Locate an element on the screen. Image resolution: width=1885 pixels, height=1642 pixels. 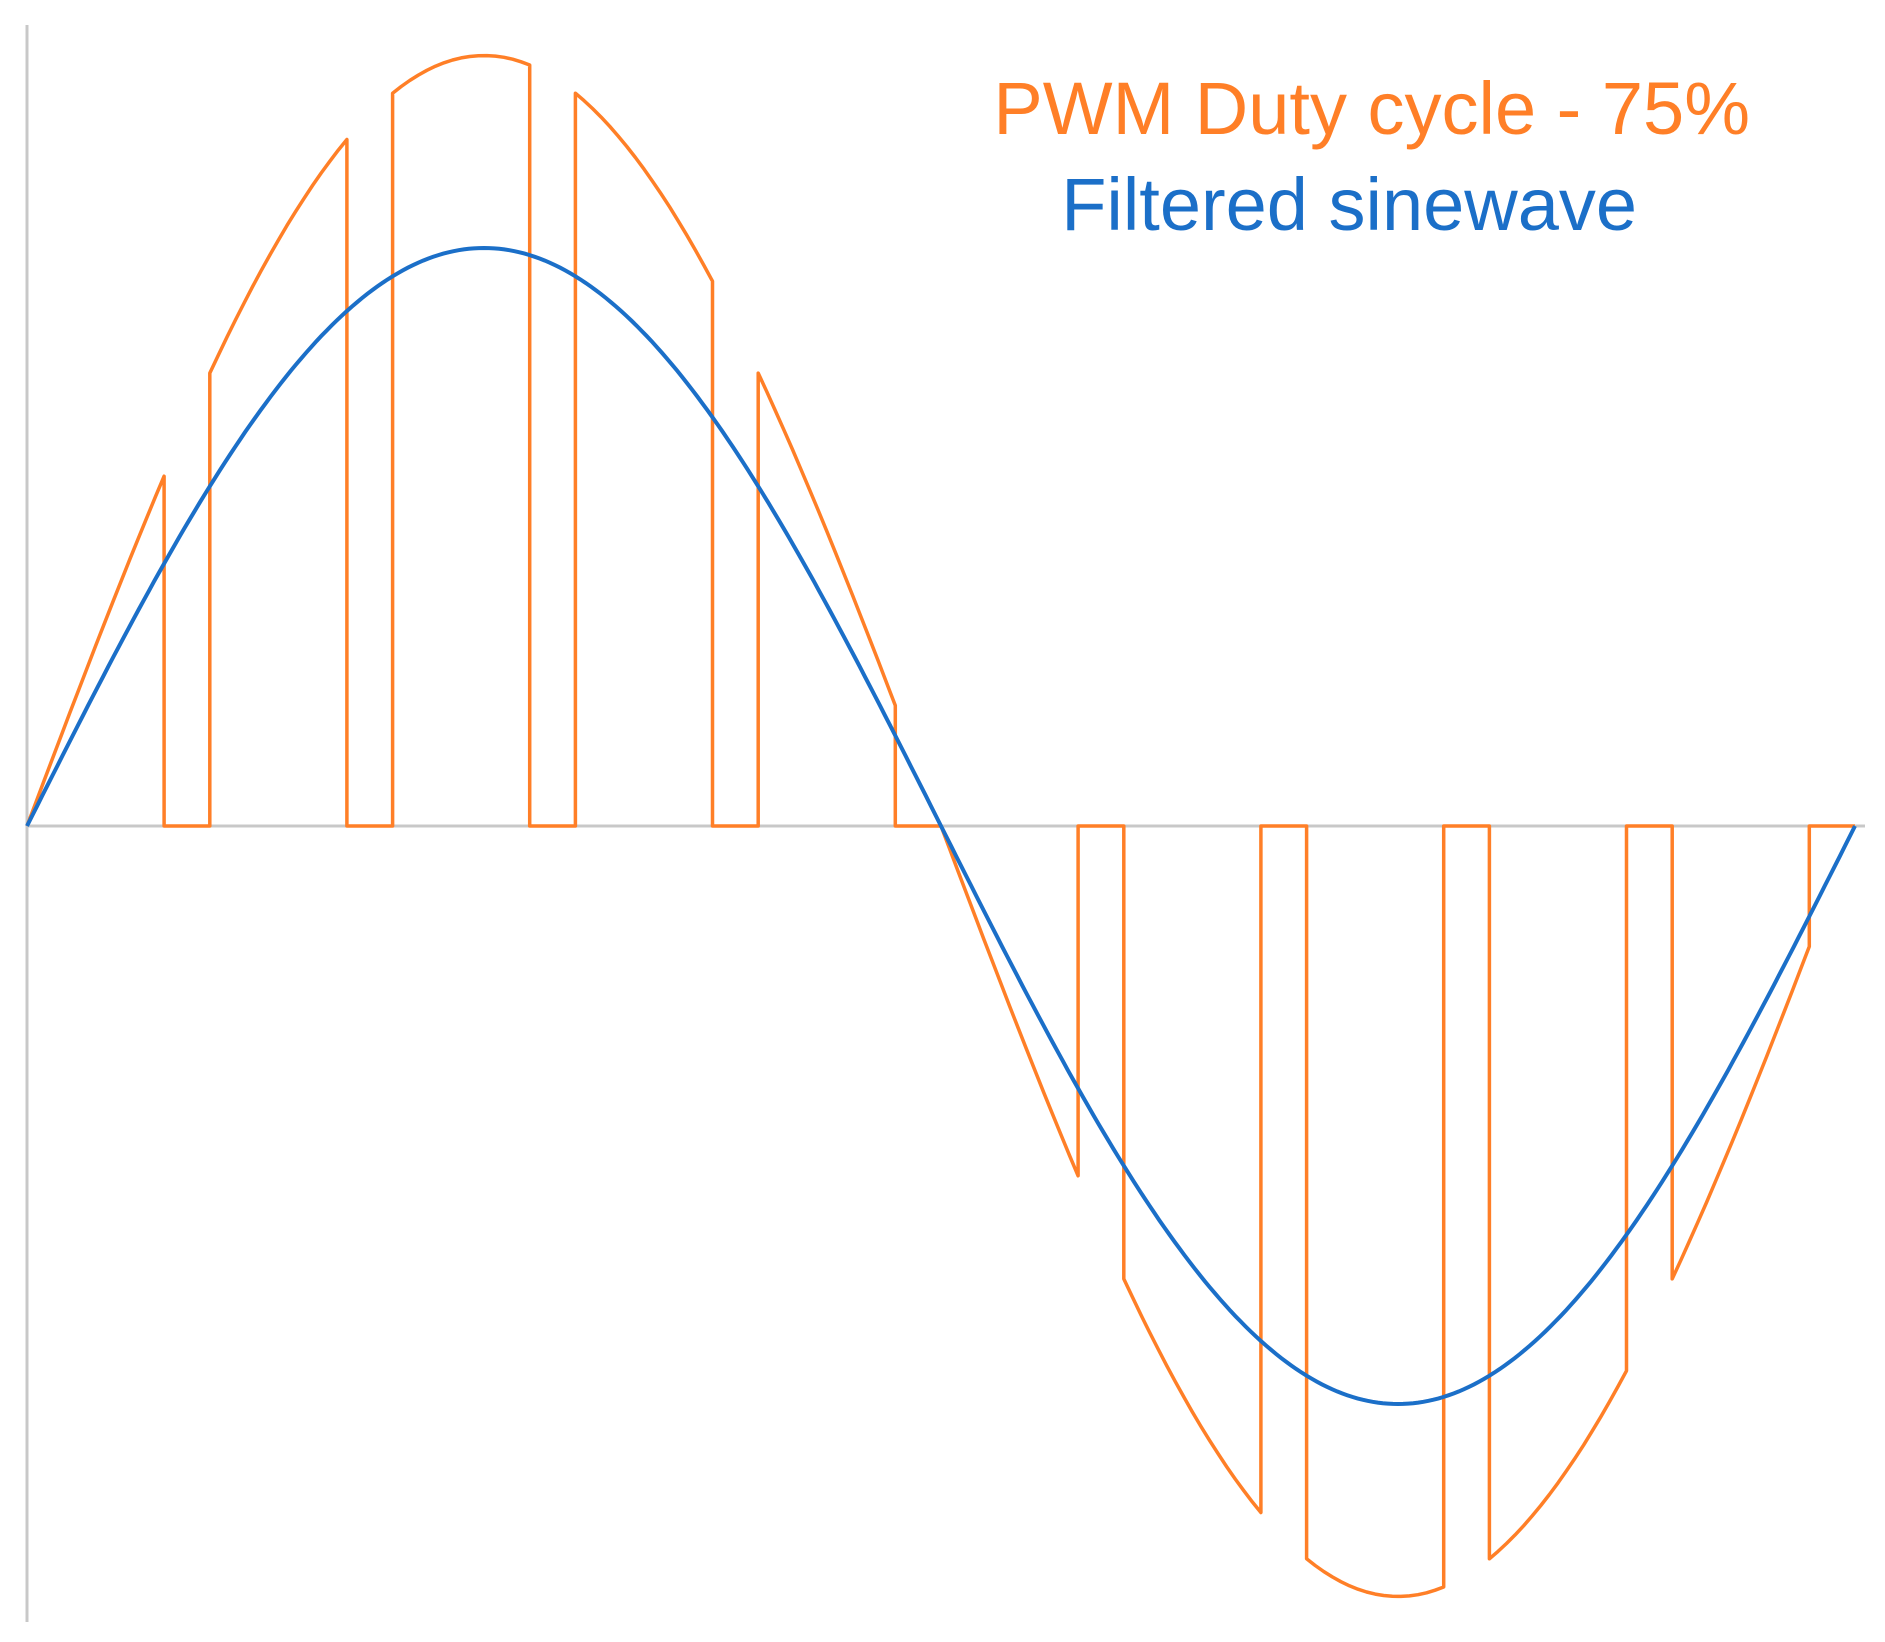
legend-label-sine: Filtered sinewave is located at coordinates (1349, 204).